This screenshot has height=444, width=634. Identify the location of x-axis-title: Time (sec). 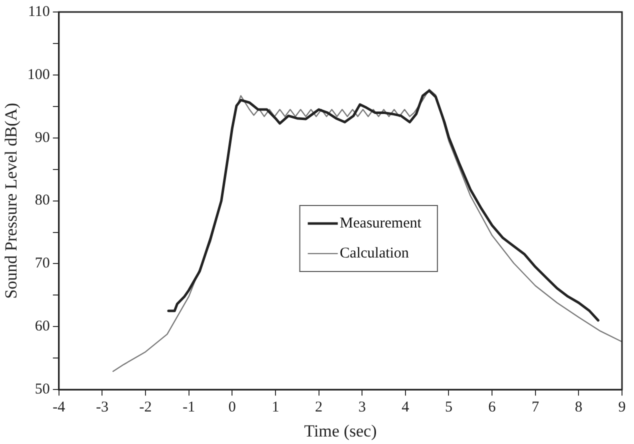
(340, 430).